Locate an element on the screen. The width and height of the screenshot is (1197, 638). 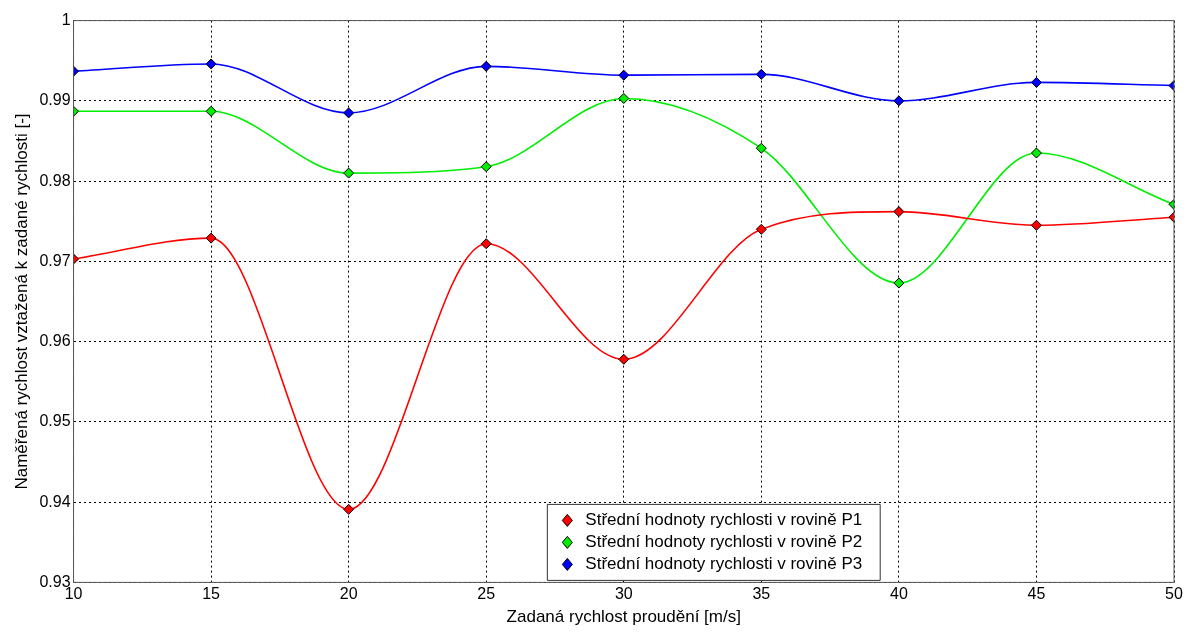
x-tick-label: 50 is located at coordinates (1174, 594).